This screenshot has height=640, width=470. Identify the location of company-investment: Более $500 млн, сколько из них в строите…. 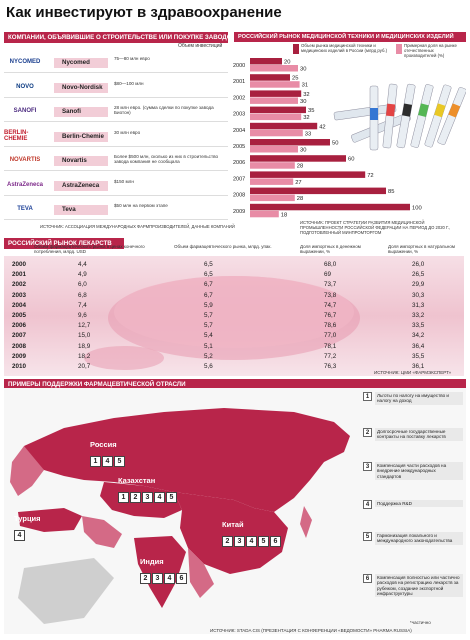
(166, 159).